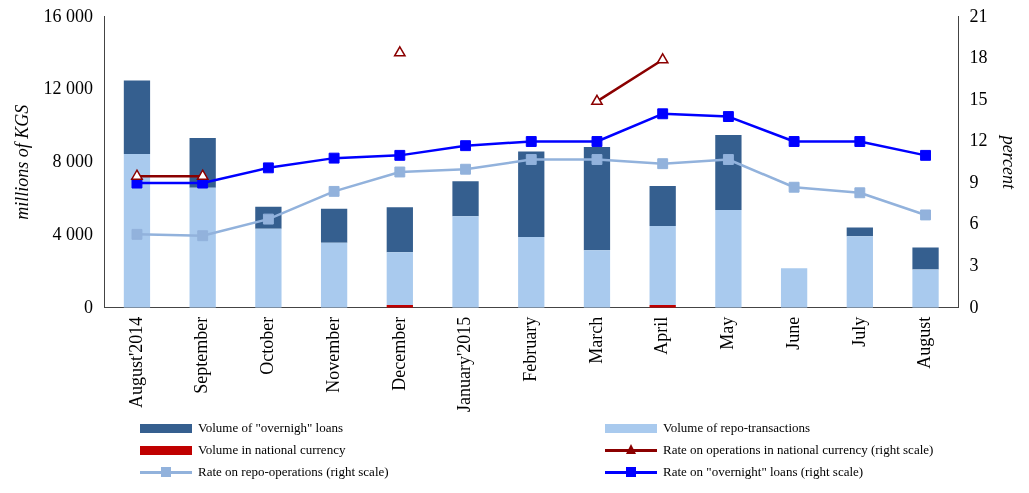  I want to click on y-tick-label: 16 000, so click(68, 15).